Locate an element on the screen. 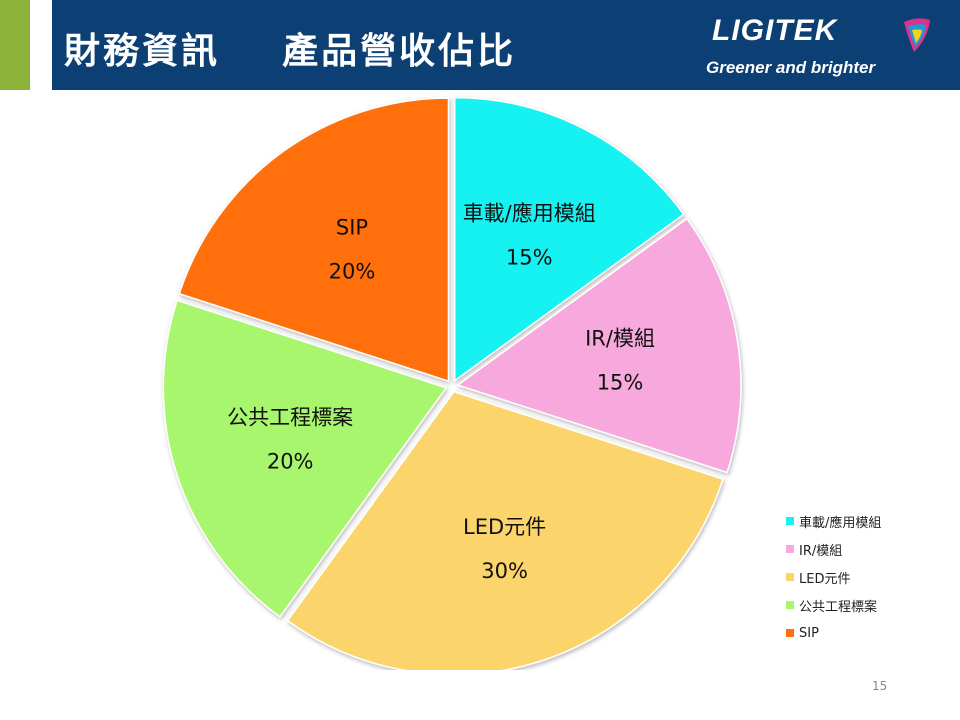 The height and width of the screenshot is (720, 960). legend-label-1: IR/模組 is located at coordinates (821, 551).